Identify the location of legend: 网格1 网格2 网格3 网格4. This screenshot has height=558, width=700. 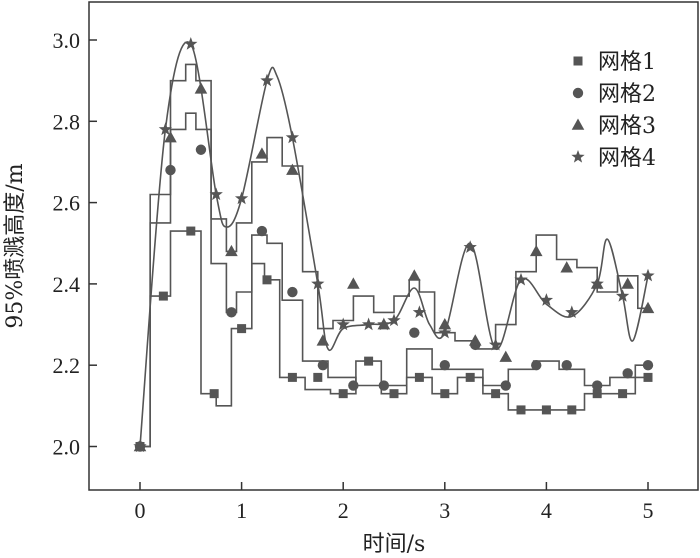
(613, 110).